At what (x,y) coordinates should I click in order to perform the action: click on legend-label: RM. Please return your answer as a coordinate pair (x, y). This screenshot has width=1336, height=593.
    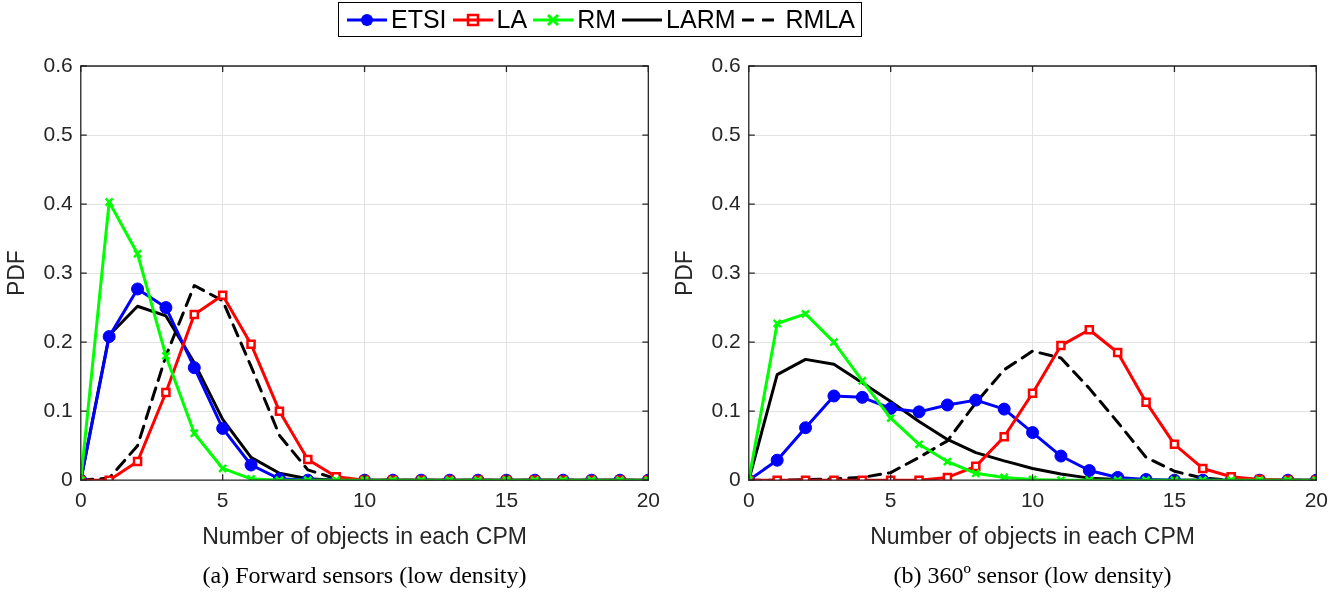
    Looking at the image, I should click on (597, 19).